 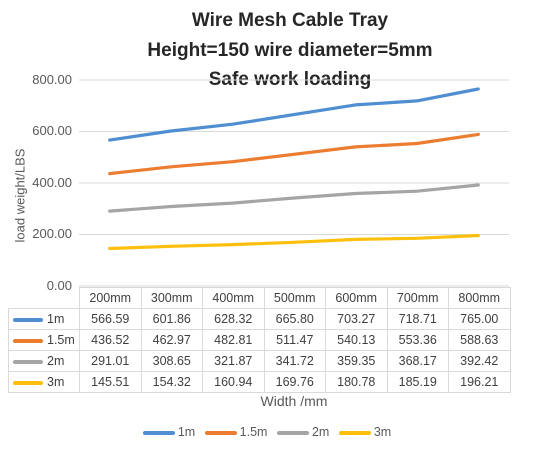 I want to click on data-label: 628.32, so click(x=233, y=319).